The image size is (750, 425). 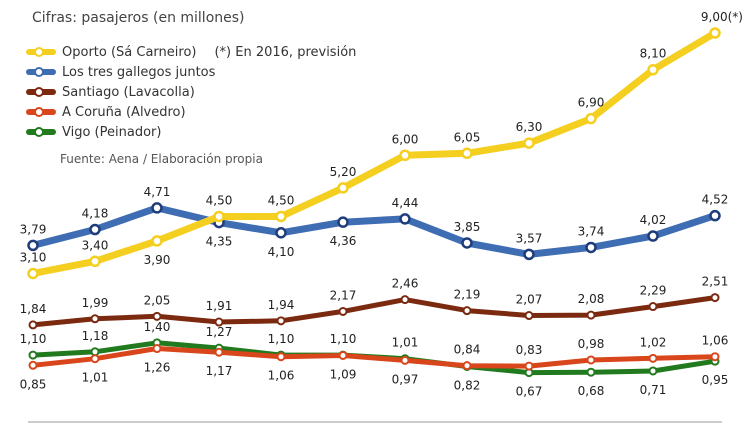 What do you see at coordinates (33, 309) in the screenshot?
I see `data-label-santiago: 1,84` at bounding box center [33, 309].